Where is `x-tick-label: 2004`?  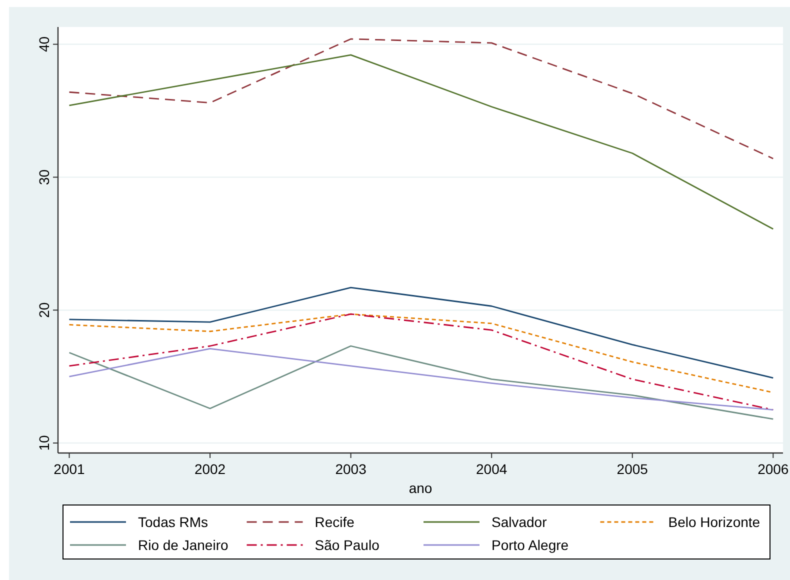
x-tick-label: 2004 is located at coordinates (492, 469).